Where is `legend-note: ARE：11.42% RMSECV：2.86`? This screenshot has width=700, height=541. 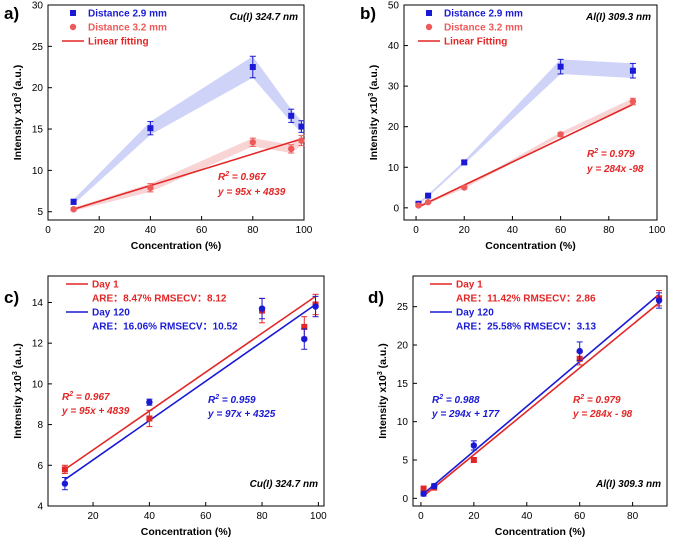 legend-note: ARE：11.42% RMSECV：2.86 is located at coordinates (526, 299).